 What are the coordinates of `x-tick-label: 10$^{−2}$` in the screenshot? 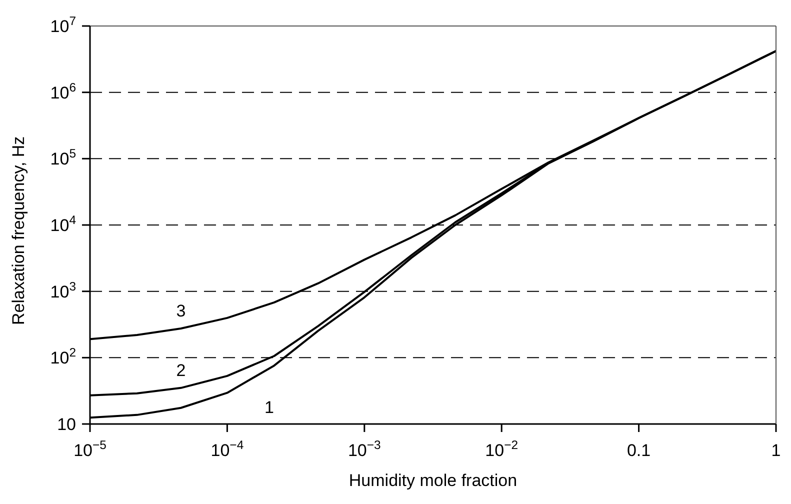 It's located at (501, 449).